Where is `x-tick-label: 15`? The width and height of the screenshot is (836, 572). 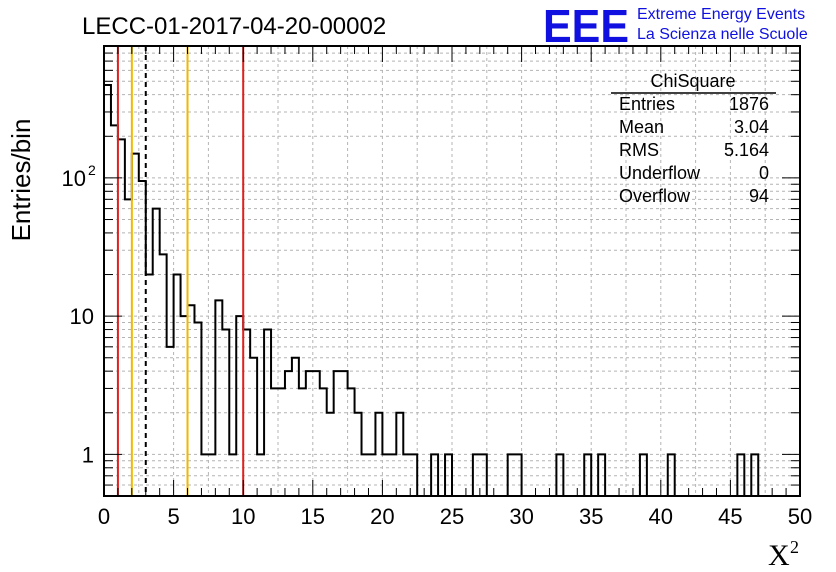
x-tick-label: 15 is located at coordinates (313, 516).